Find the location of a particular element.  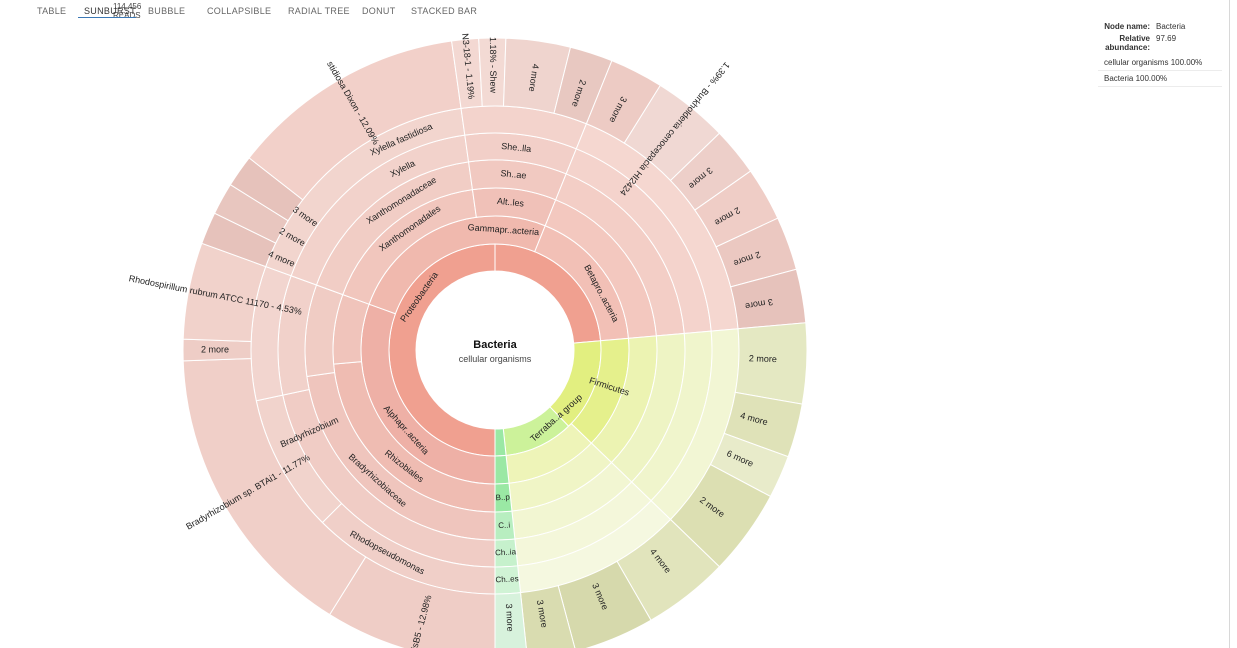

node-name-value: Bacteria is located at coordinates (1171, 26).